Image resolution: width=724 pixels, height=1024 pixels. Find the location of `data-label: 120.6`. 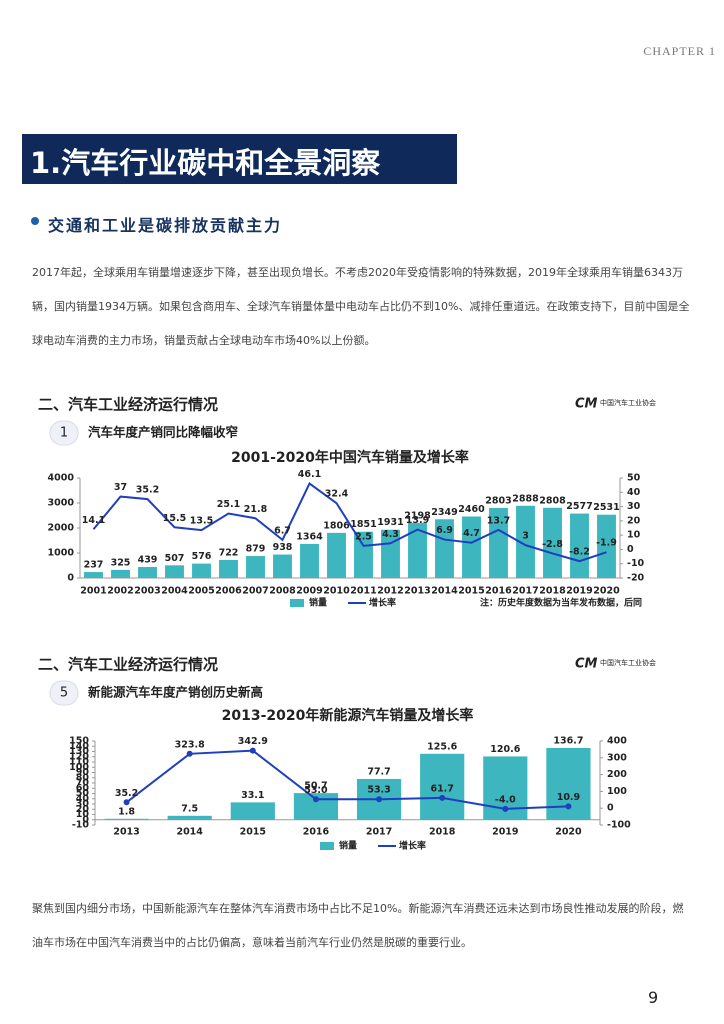

data-label: 120.6 is located at coordinates (505, 749).